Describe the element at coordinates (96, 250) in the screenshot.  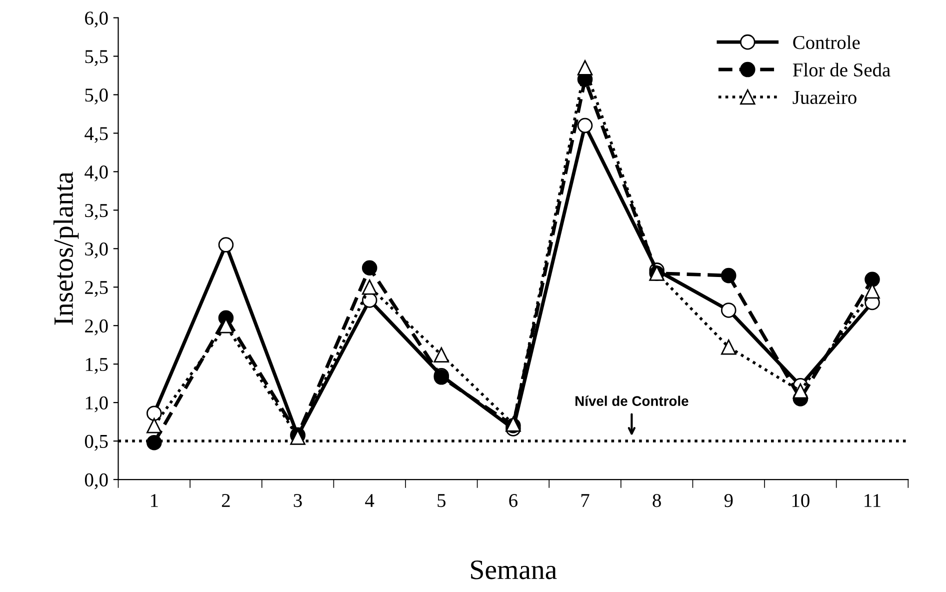
I see `y-tick-label: 3,0` at that location.